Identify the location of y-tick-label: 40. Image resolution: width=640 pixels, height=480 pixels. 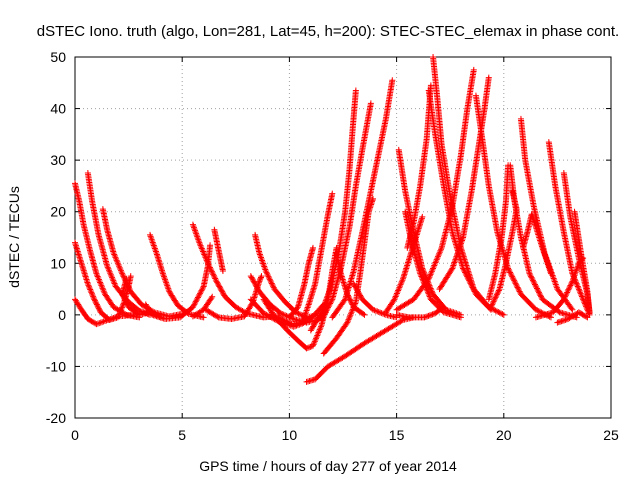
(58, 109).